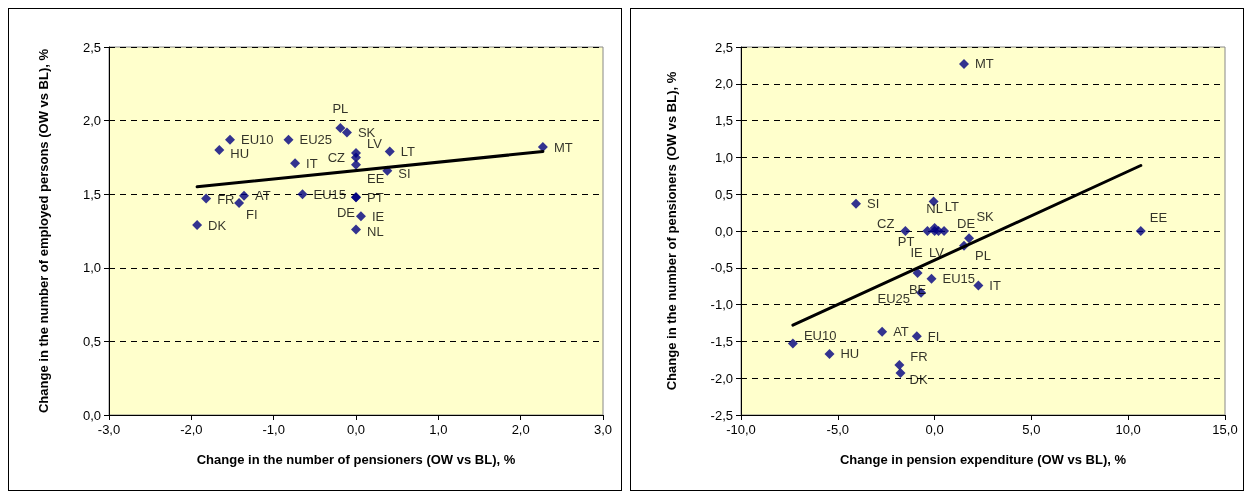 The image size is (1252, 491). I want to click on x-tick-label: 15,0, so click(1225, 429).